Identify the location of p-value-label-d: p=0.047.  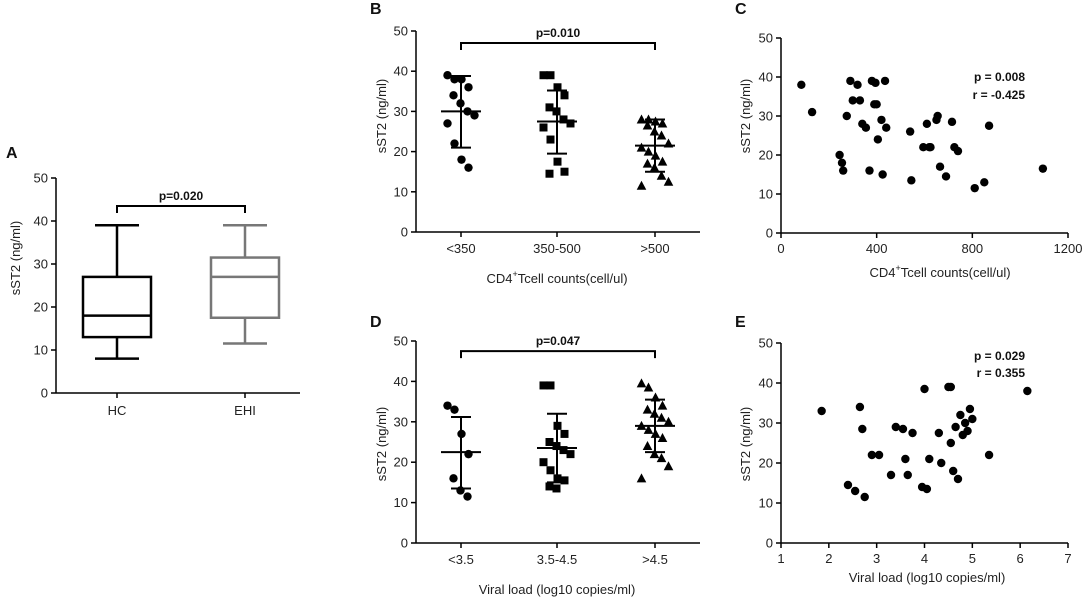
(558, 341).